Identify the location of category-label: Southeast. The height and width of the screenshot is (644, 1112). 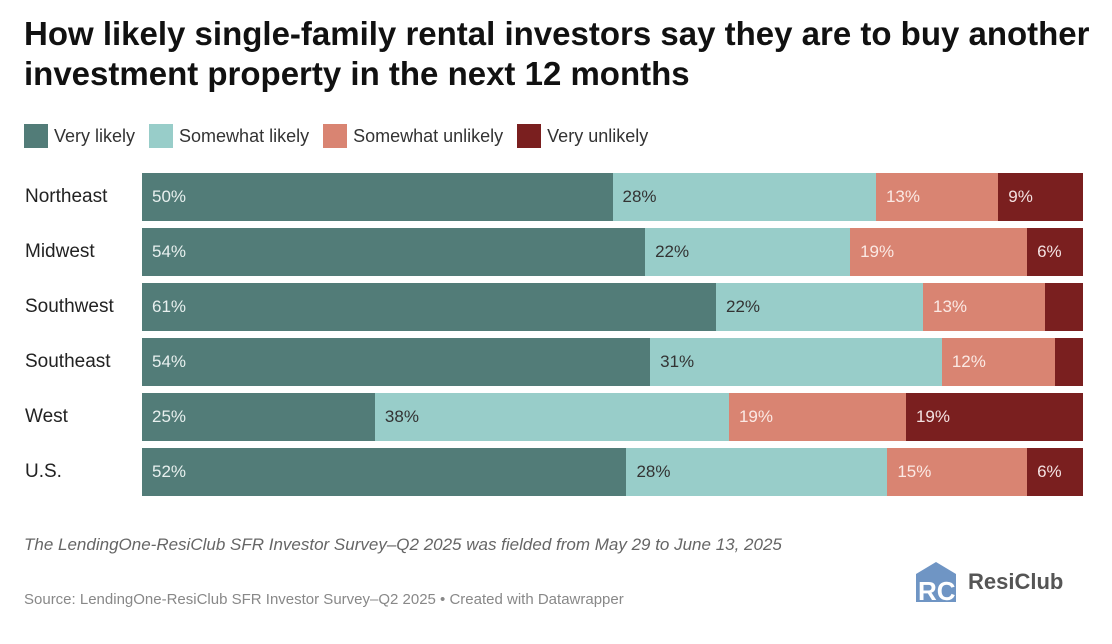
(68, 361).